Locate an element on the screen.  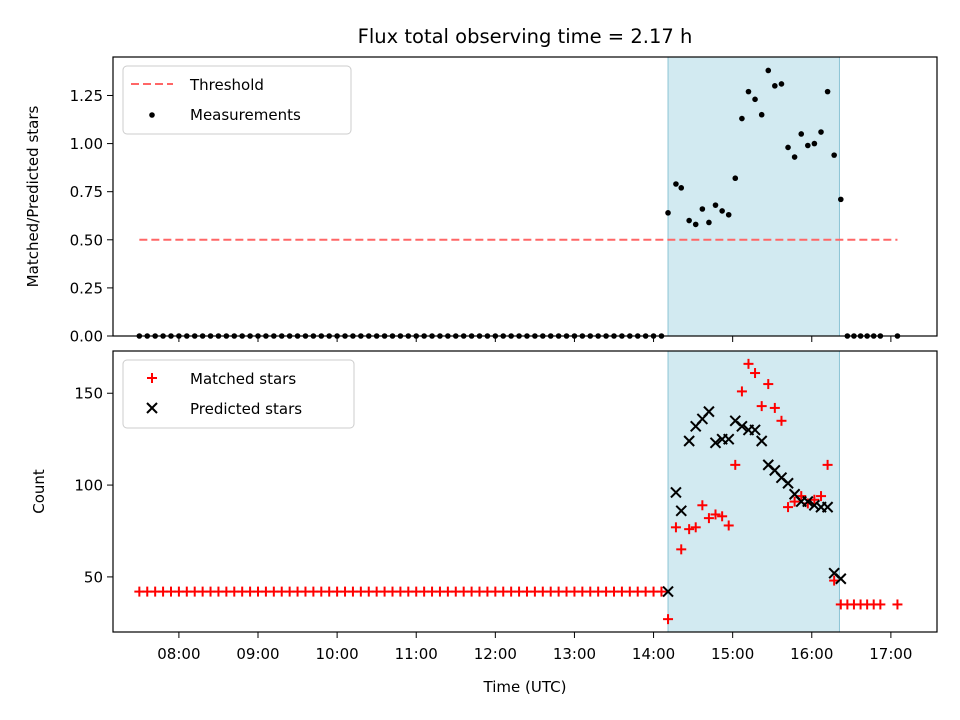
x-tick-label: 17:00 is located at coordinates (890, 654).